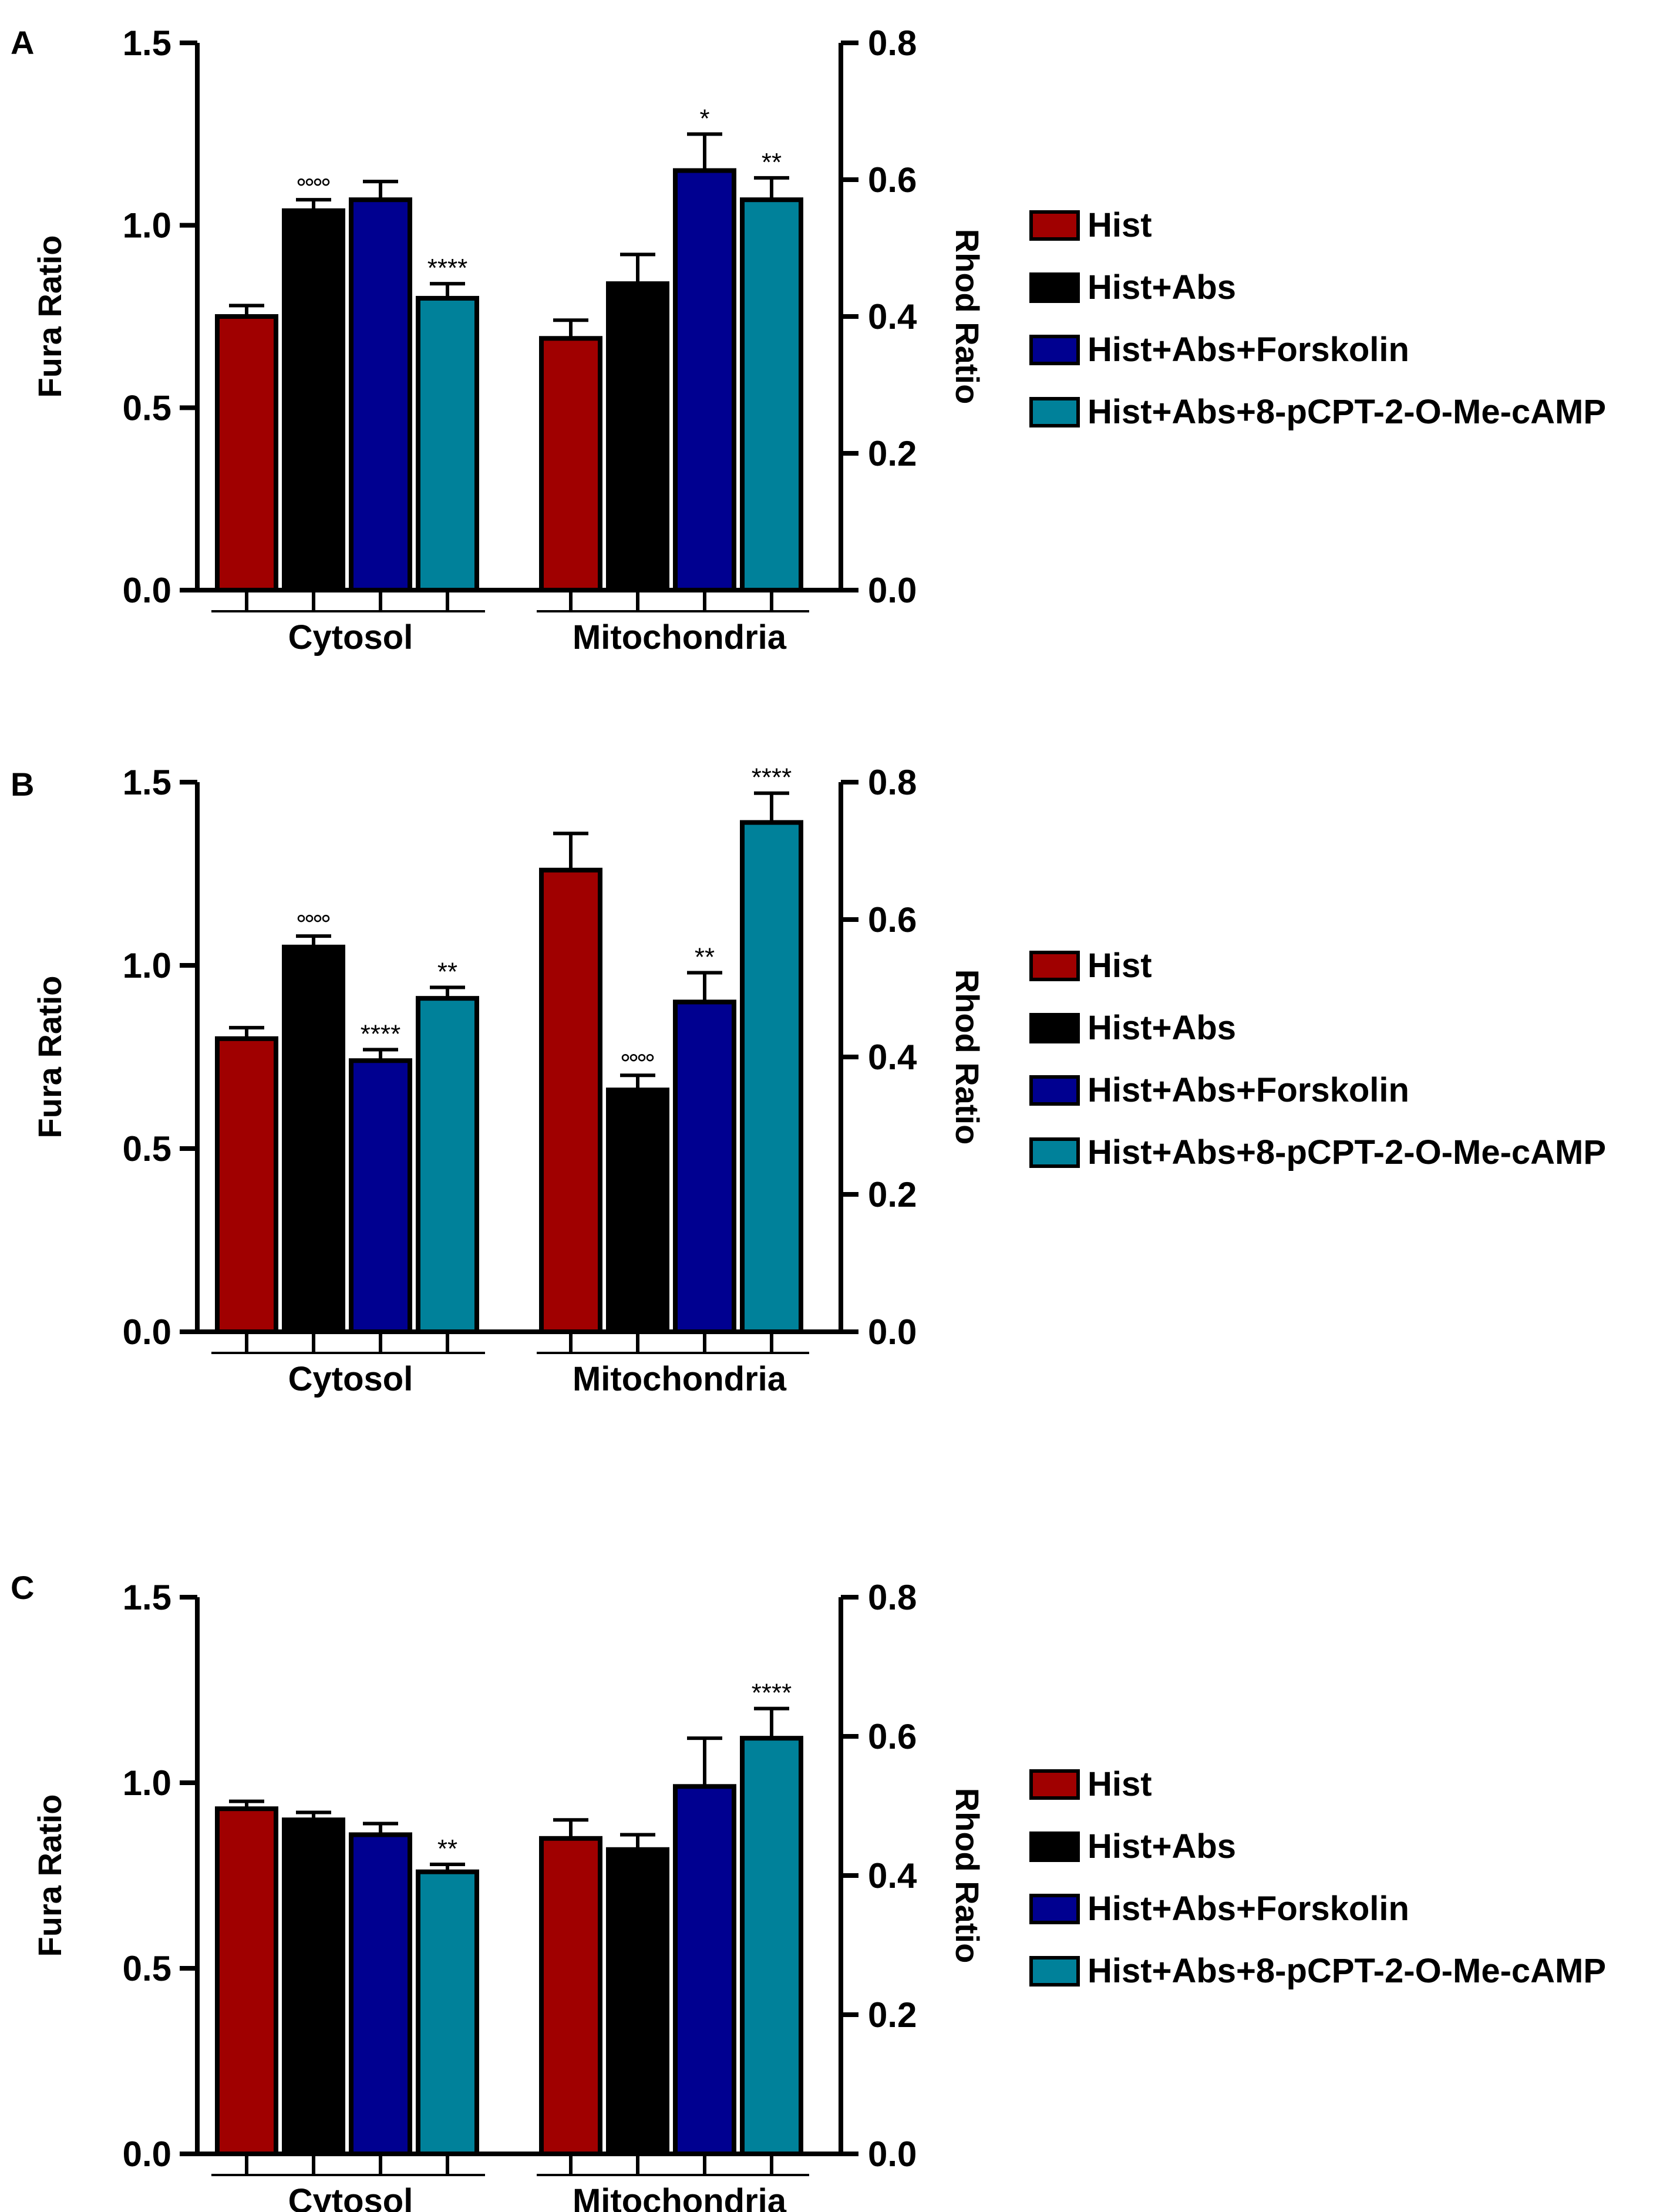 This screenshot has height=2212, width=1670. Describe the element at coordinates (350, 2197) in the screenshot. I see `category-label: Cytosol` at that location.